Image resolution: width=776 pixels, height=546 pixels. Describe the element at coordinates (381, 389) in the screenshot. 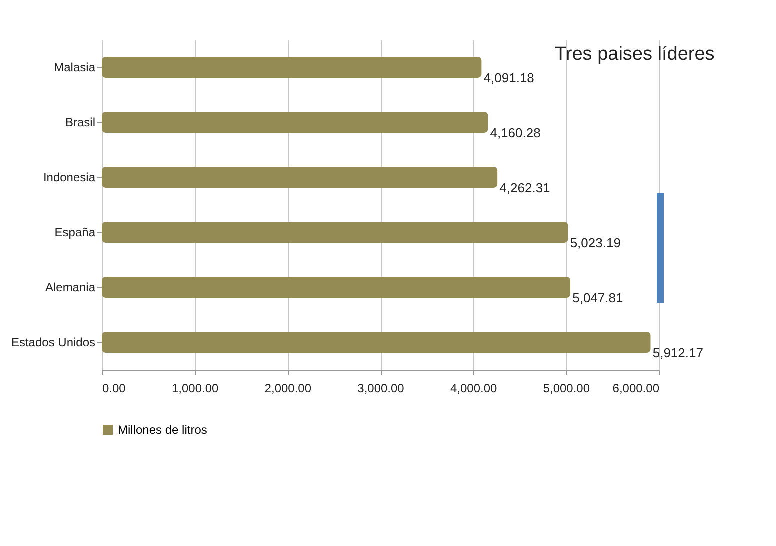

I see `x-tick-label: 3,000.00` at that location.